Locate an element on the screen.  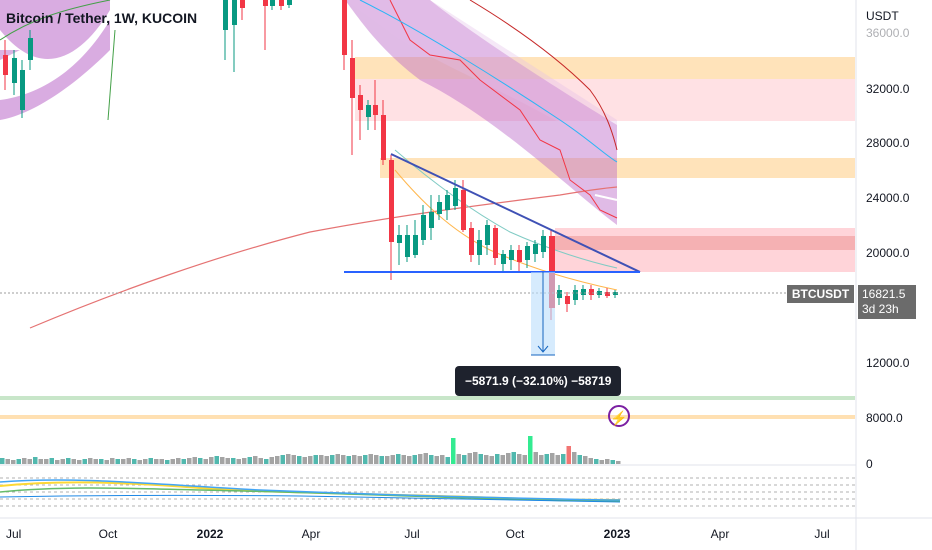
y-tick-label: 28000.0 is located at coordinates (888, 143).